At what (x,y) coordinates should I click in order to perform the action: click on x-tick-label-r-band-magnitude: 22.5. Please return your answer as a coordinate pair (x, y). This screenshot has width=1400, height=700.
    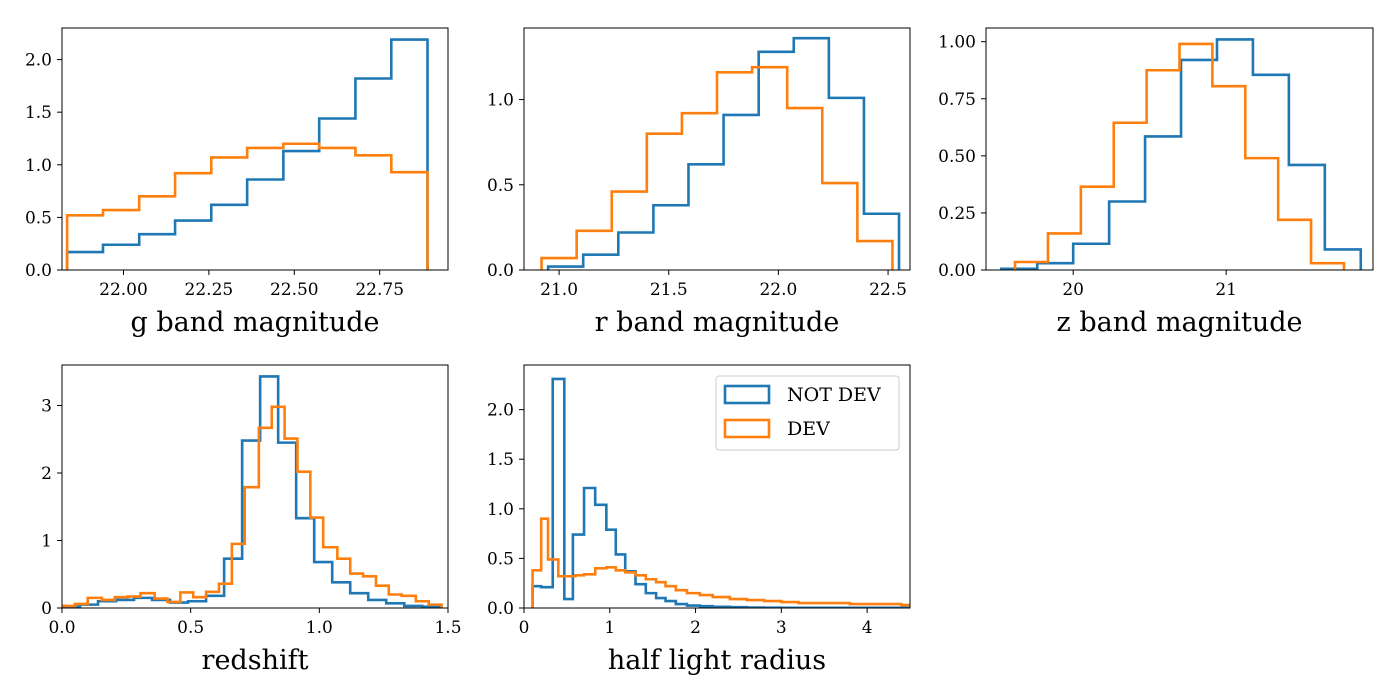
    Looking at the image, I should click on (888, 290).